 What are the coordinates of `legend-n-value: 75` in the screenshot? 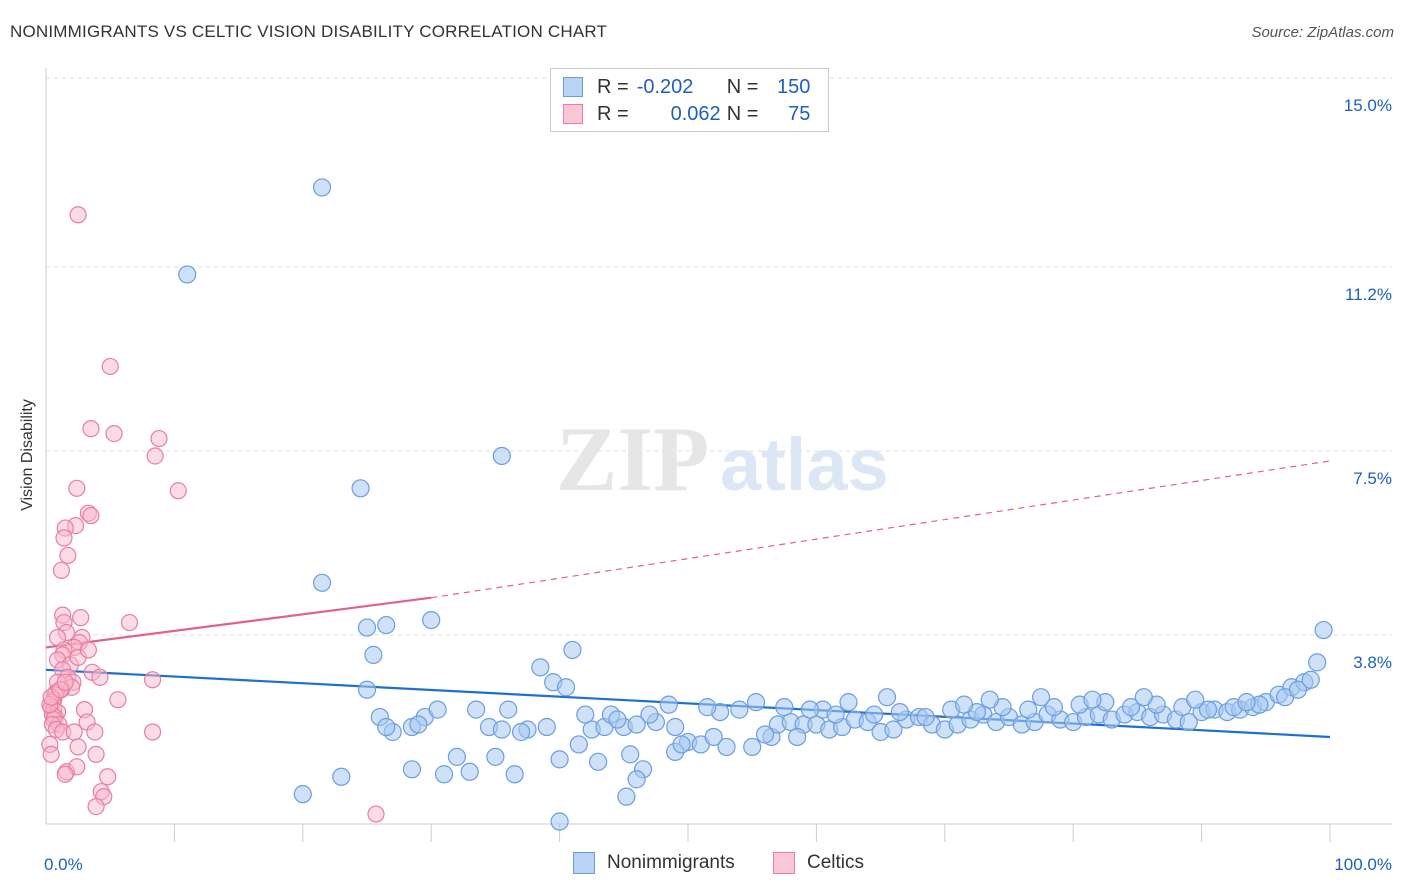 It's located at (799, 113).